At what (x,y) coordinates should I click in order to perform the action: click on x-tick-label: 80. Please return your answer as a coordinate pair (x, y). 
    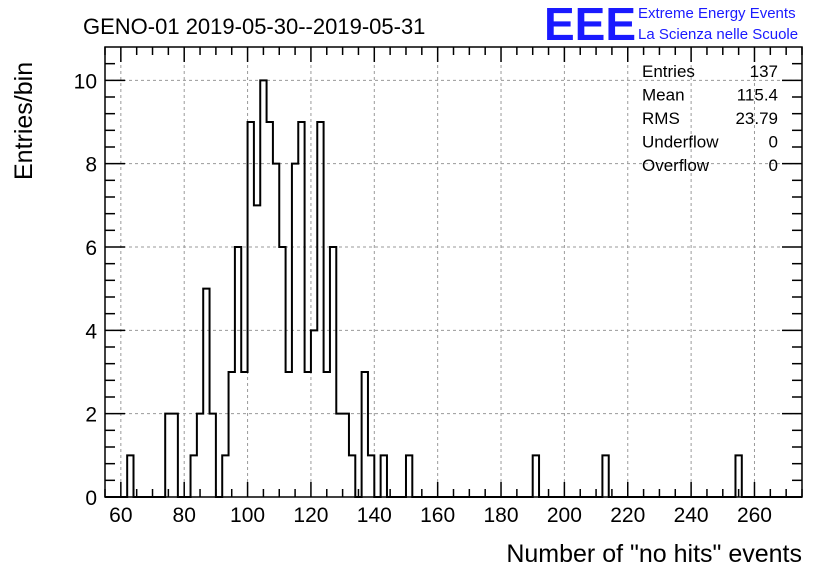
    Looking at the image, I should click on (184, 515).